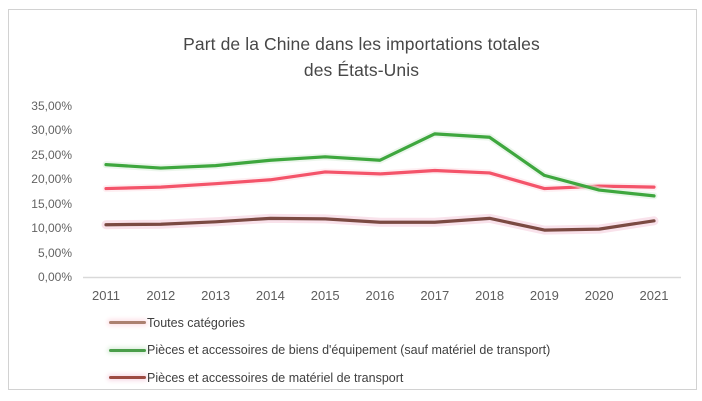  Describe the element at coordinates (51, 179) in the screenshot. I see `y-tick-label: 20,00%` at that location.